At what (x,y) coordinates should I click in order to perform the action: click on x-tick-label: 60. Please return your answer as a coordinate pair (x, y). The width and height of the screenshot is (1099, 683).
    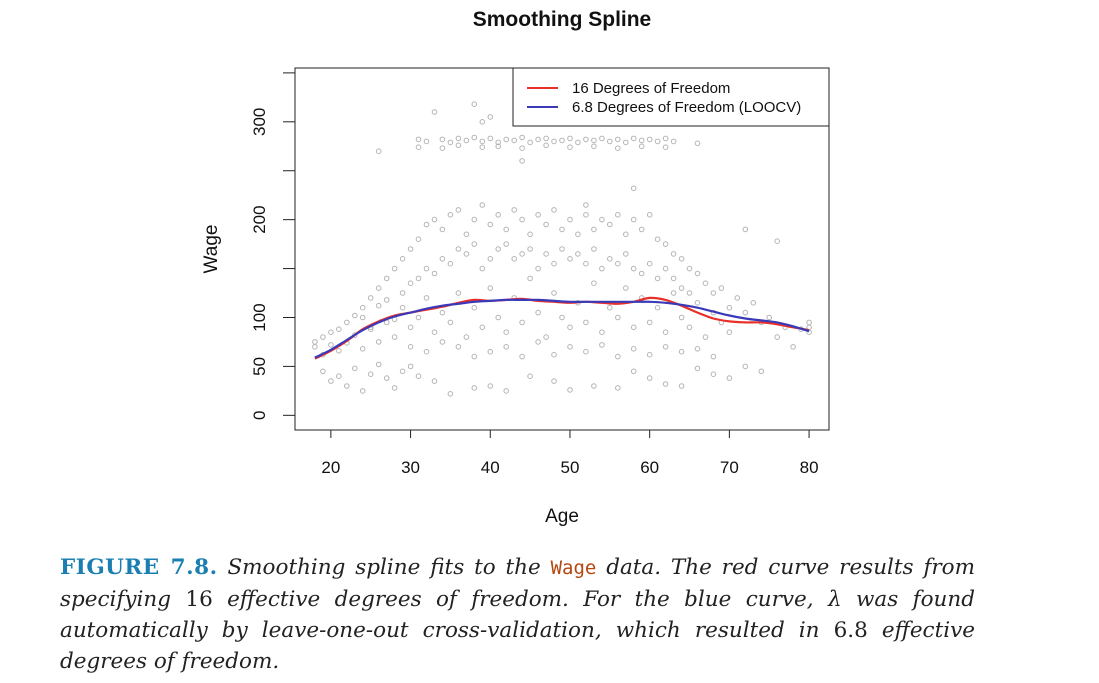
    Looking at the image, I should click on (649, 467).